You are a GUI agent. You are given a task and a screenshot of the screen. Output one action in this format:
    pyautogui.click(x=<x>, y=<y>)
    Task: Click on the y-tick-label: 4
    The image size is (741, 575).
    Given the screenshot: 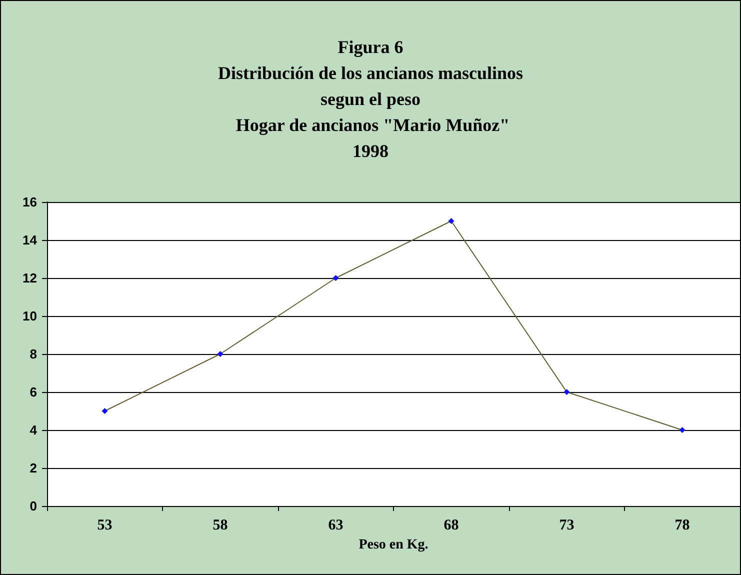 What is the action you would take?
    pyautogui.click(x=34, y=430)
    